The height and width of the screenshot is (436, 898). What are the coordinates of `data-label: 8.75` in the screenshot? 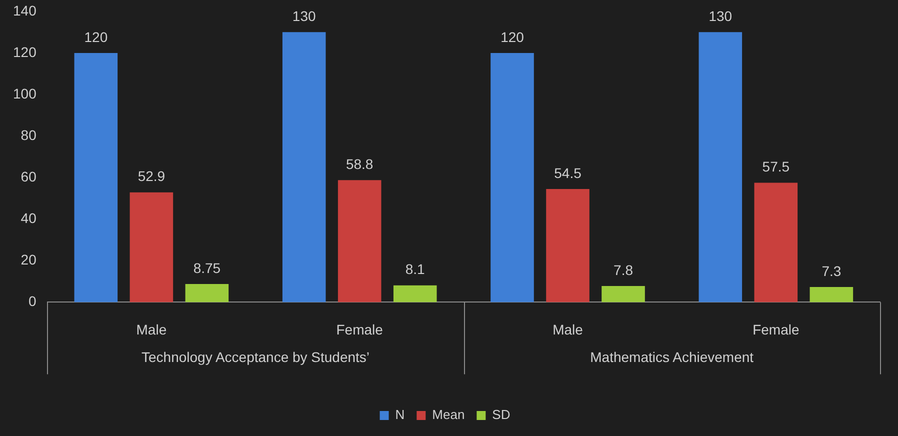 It's located at (207, 268).